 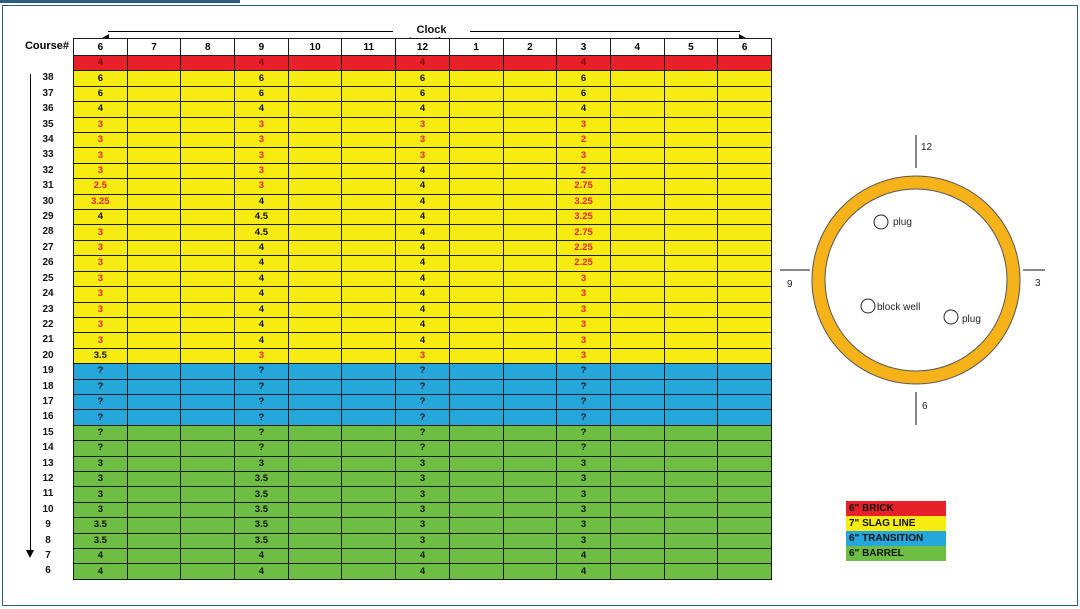 What do you see at coordinates (896, 538) in the screenshot?
I see `legend-transition: 6" TRANSITION` at bounding box center [896, 538].